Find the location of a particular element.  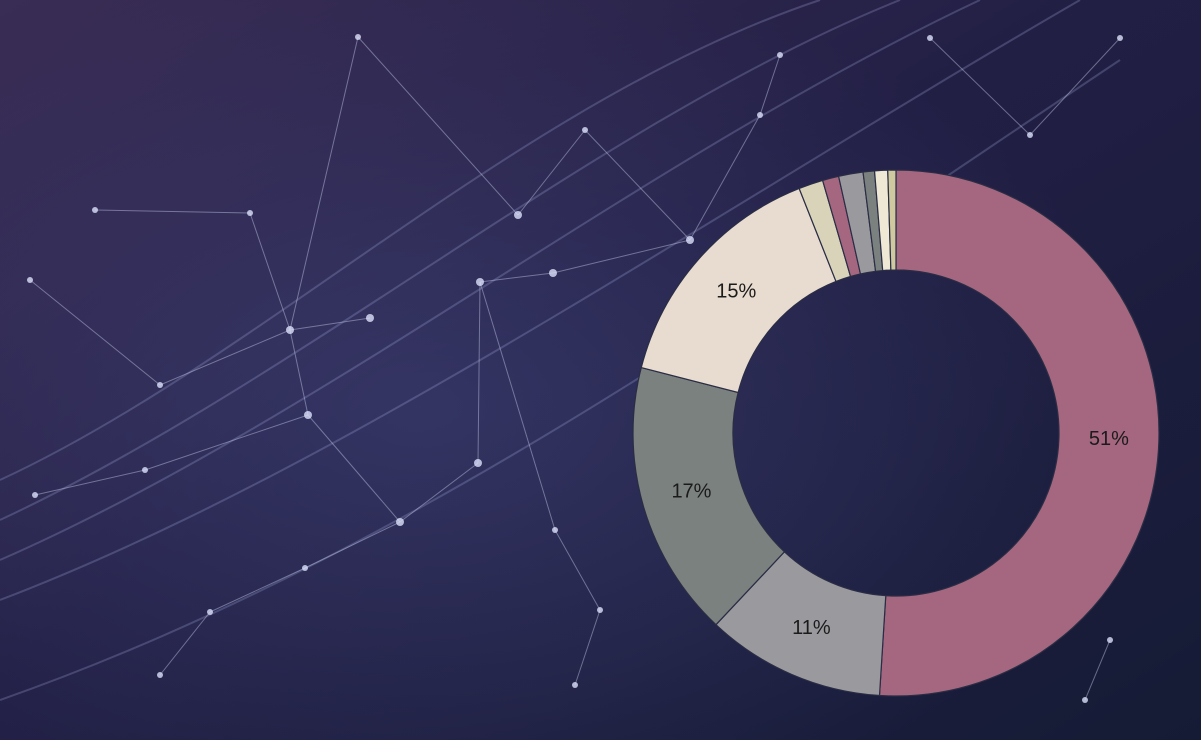

slice-label: 51% is located at coordinates (1109, 439).